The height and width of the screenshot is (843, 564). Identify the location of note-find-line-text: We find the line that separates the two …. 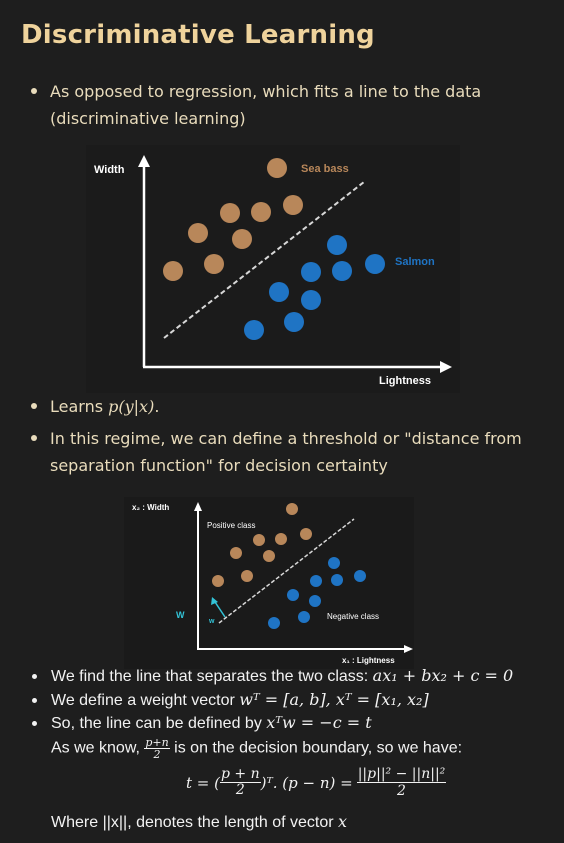
(212, 676).